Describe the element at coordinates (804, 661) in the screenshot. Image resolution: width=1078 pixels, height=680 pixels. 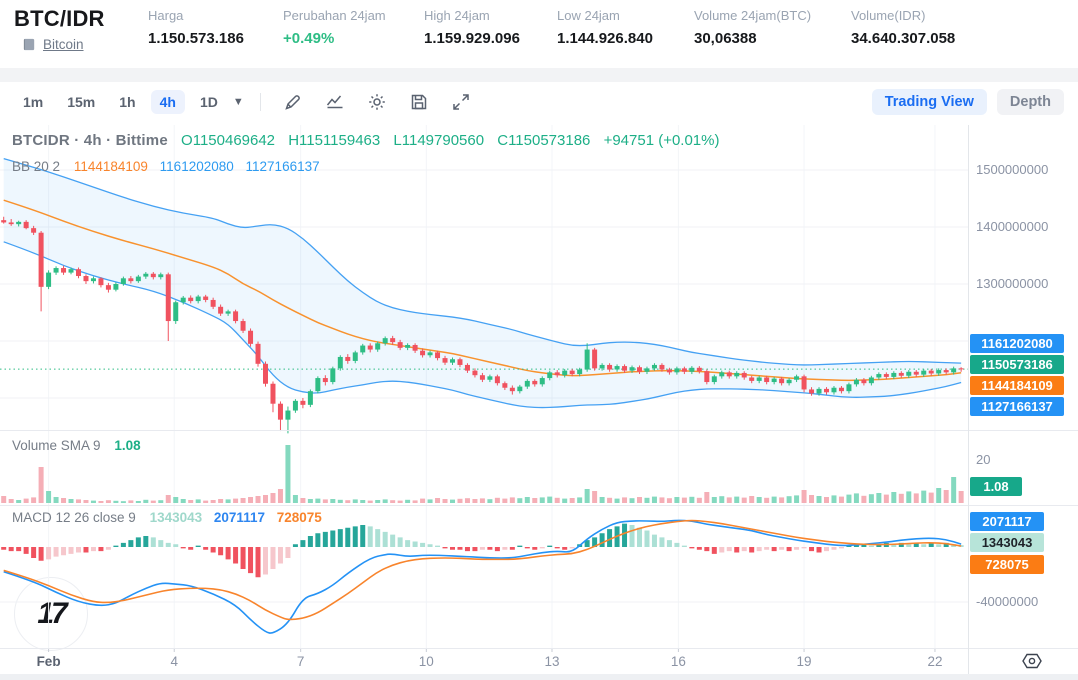
I see `time-tick-label: 19` at that location.